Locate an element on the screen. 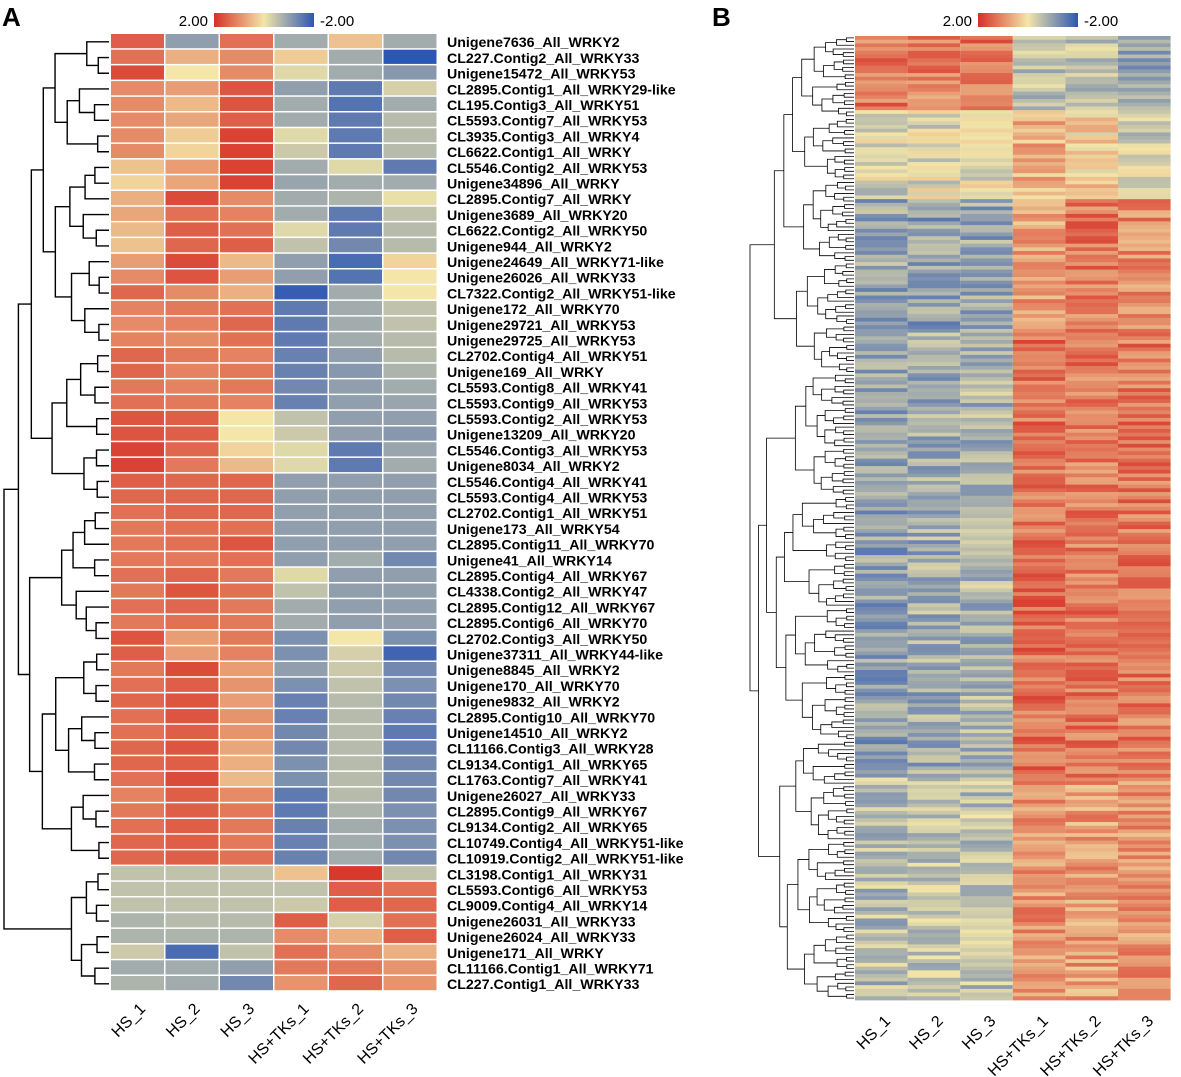 This screenshot has height=1077, width=1181. row-label: CL227.Contig2_All_WRKY33 is located at coordinates (543, 59).